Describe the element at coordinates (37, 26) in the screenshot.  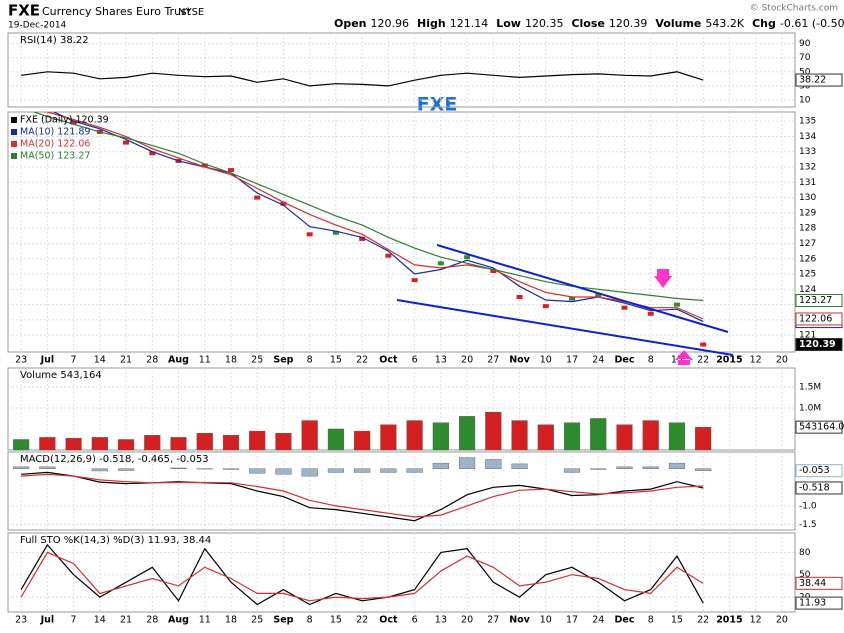
I see `date: 19-Dec-2014` at that location.